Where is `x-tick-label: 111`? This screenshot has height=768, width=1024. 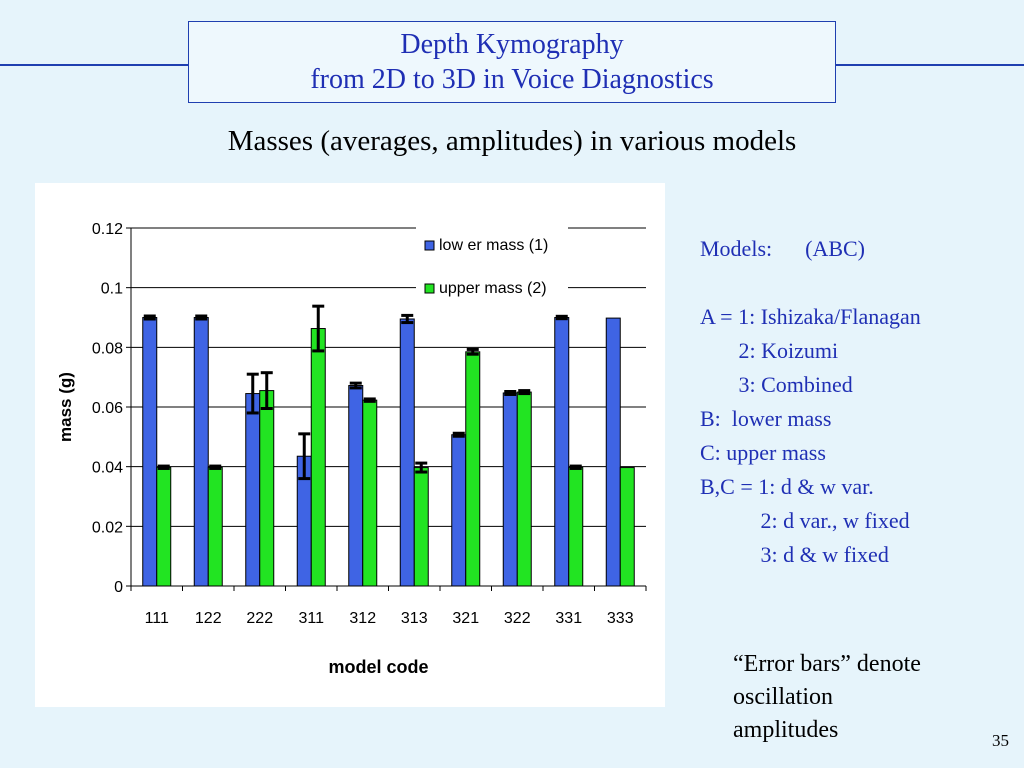 x-tick-label: 111 is located at coordinates (157, 618).